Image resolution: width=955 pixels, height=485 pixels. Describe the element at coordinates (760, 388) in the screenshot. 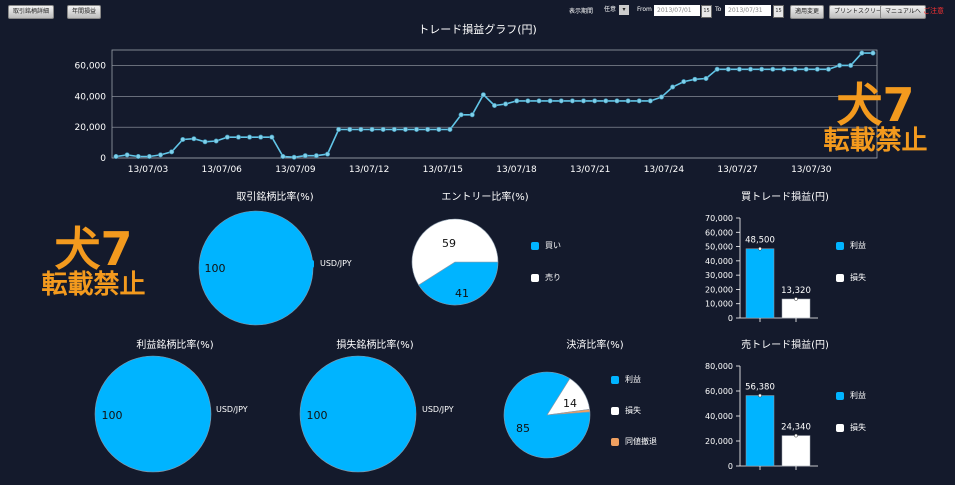

I see `sell-pl-bar-label: 56,380` at that location.